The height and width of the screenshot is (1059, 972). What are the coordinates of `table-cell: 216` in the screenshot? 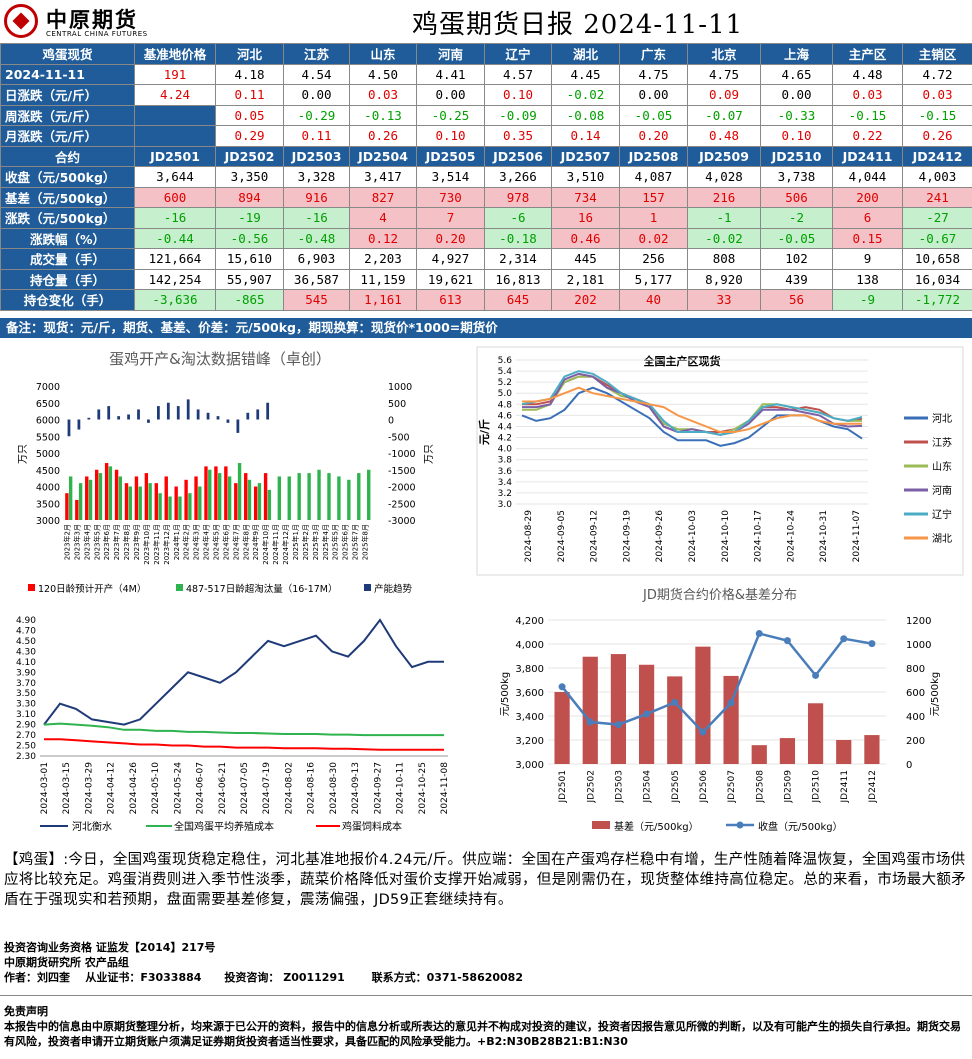 It's located at (724, 197).